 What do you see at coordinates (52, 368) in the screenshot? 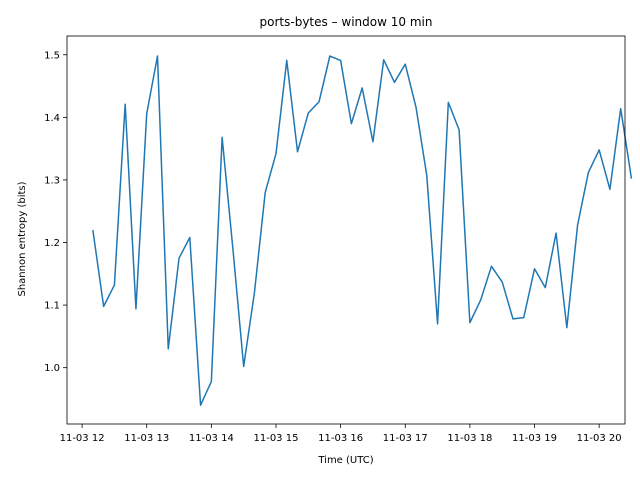
I see `y-tick-label: 1.0` at bounding box center [52, 368].